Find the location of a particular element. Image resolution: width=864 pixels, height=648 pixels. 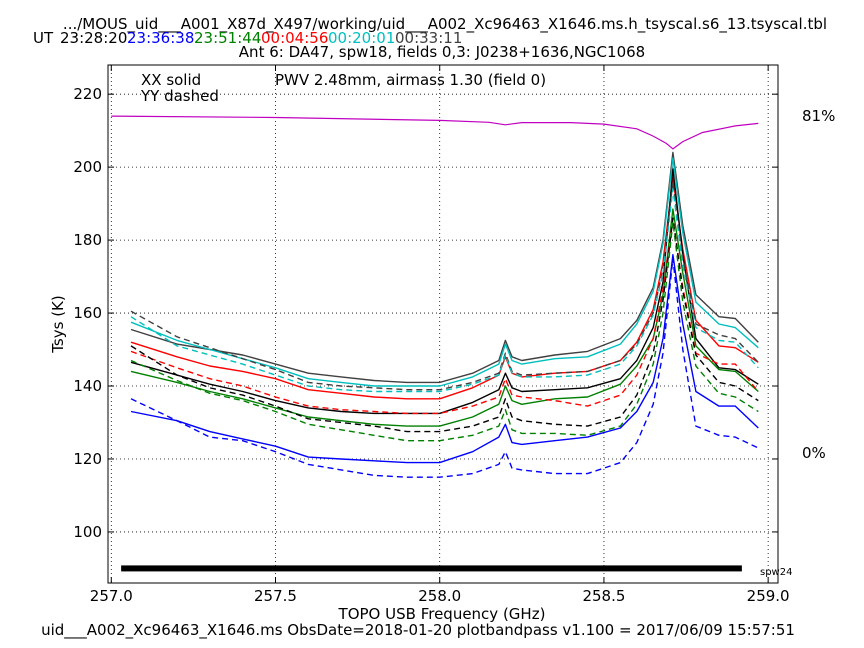

x-tick-label: 258.5 is located at coordinates (603, 596).